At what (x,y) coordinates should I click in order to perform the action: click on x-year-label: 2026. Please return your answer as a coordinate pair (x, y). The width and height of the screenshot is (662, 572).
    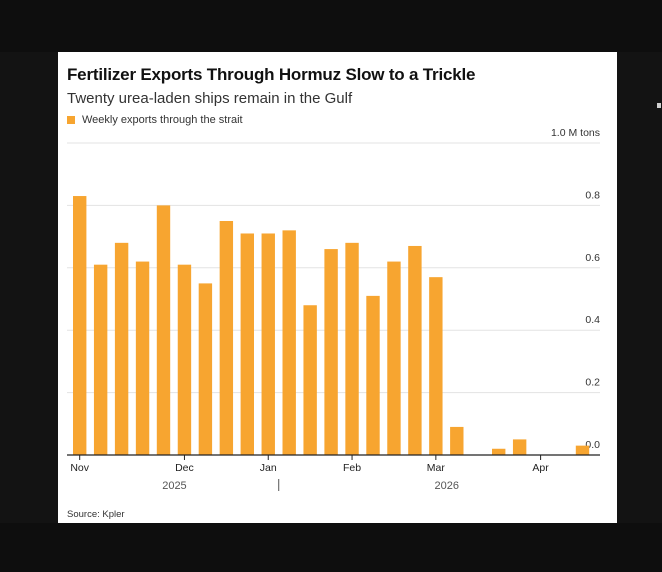
    Looking at the image, I should click on (447, 486).